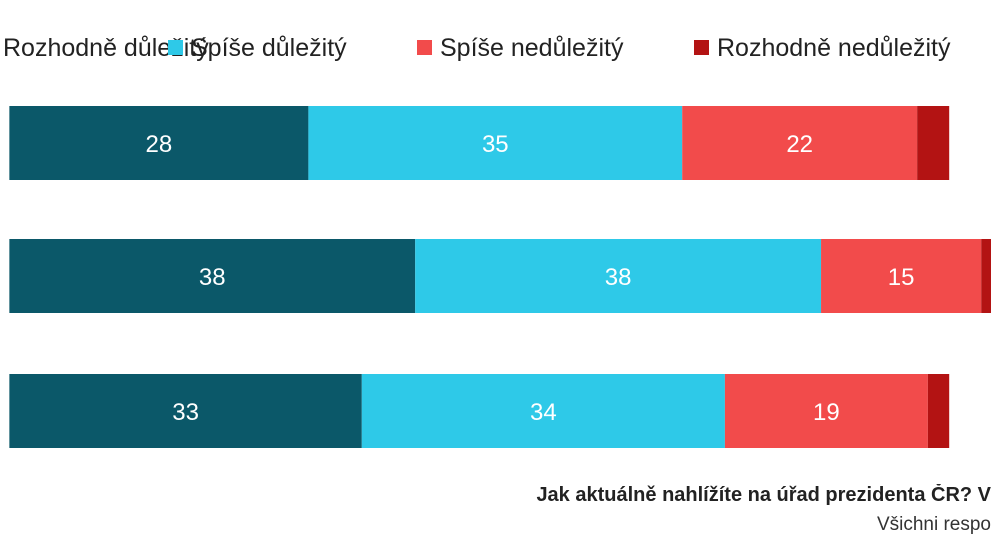 This screenshot has height=558, width=991. What do you see at coordinates (269, 48) in the screenshot?
I see `legend-label-spise-dulezity: Spíše důležitý` at bounding box center [269, 48].